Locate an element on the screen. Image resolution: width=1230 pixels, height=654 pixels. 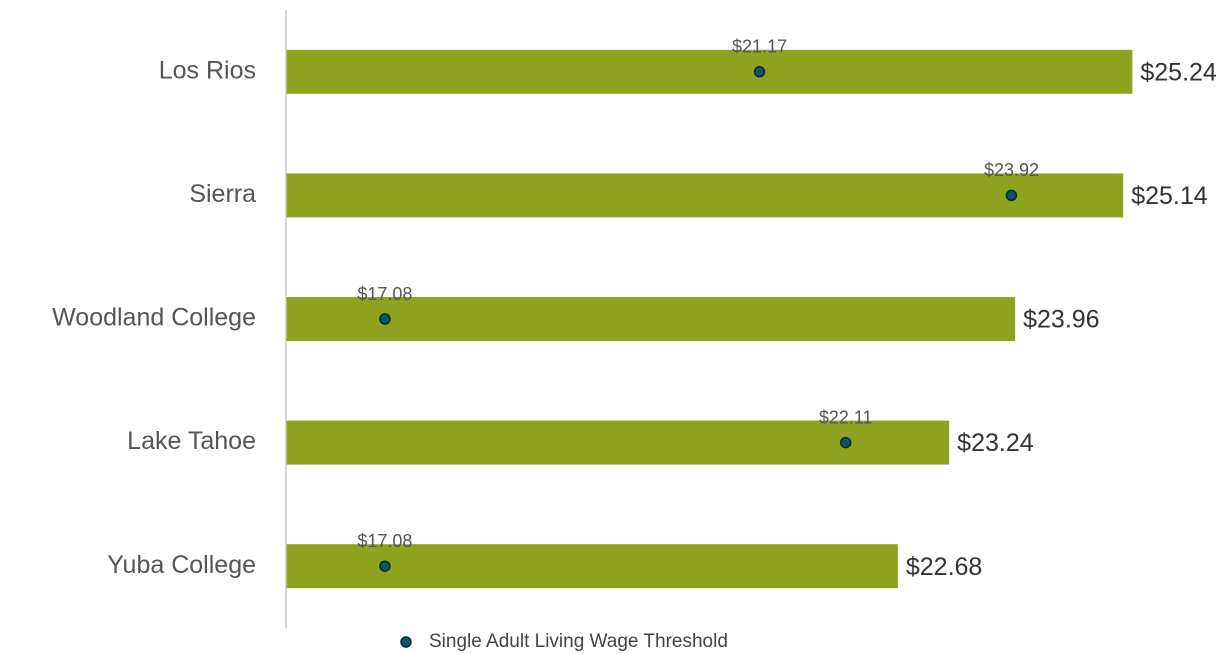
legend-label: Single Adult Living Wage Threshold is located at coordinates (578, 641).